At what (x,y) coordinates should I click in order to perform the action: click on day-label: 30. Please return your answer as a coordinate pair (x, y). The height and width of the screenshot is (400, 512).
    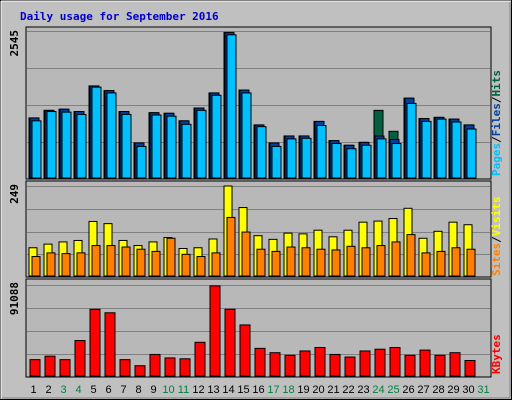
    Looking at the image, I should click on (468, 390).